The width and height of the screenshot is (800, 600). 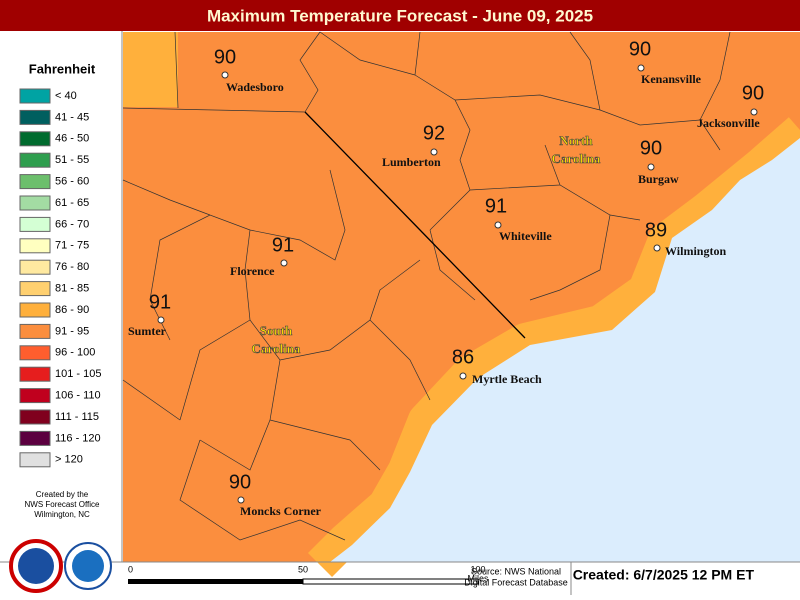 I want to click on legend-label: 86 - 90, so click(x=72, y=310).